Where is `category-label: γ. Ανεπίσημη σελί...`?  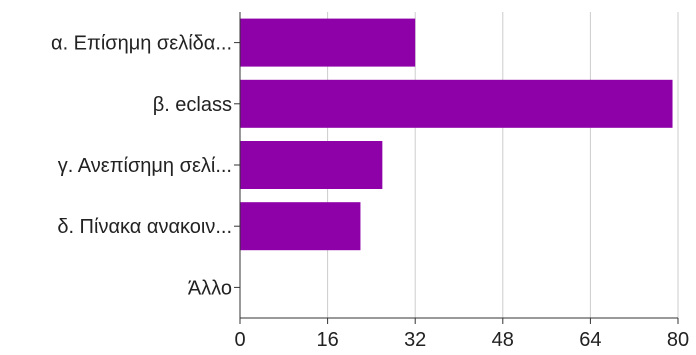 category-label: γ. Ανεπίσημη σελί... is located at coordinates (145, 166).